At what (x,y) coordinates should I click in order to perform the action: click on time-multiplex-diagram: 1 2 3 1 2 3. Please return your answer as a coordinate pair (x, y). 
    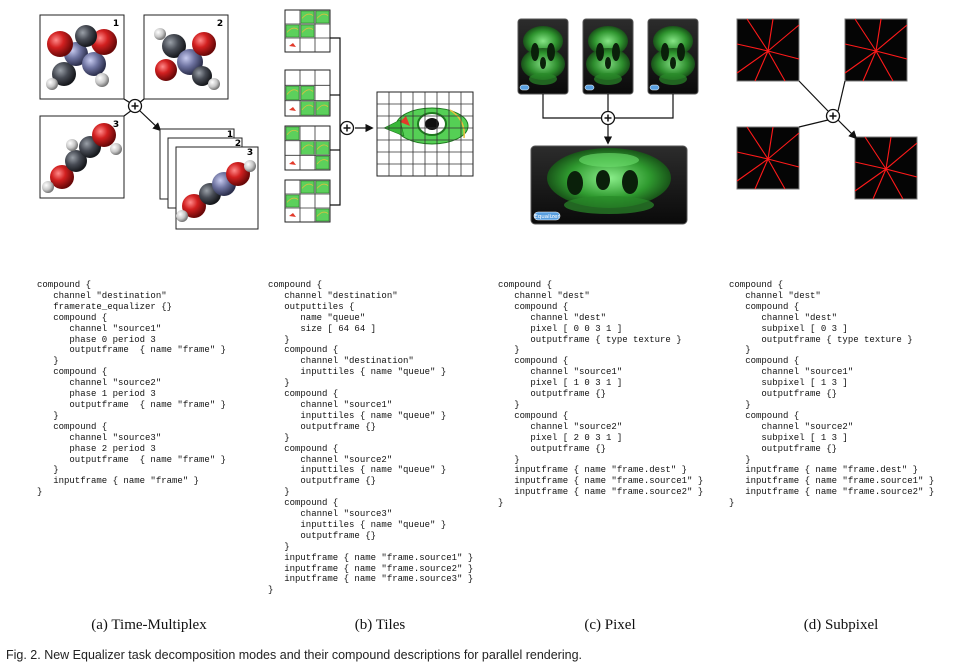
    Looking at the image, I should click on (149, 122).